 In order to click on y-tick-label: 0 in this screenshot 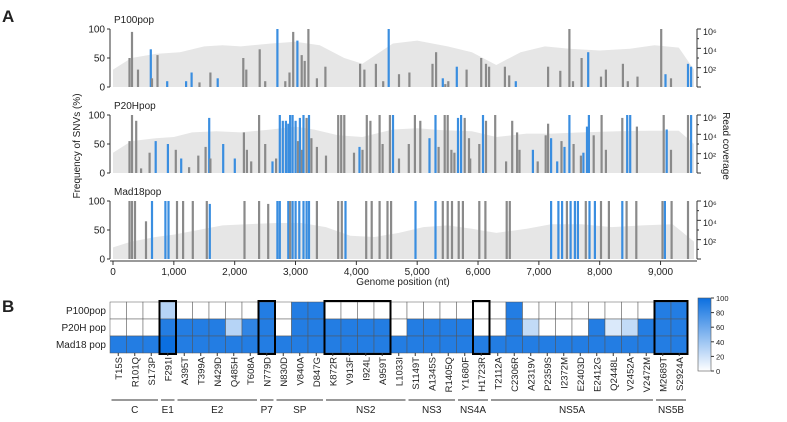, I will do `click(102, 260)`.